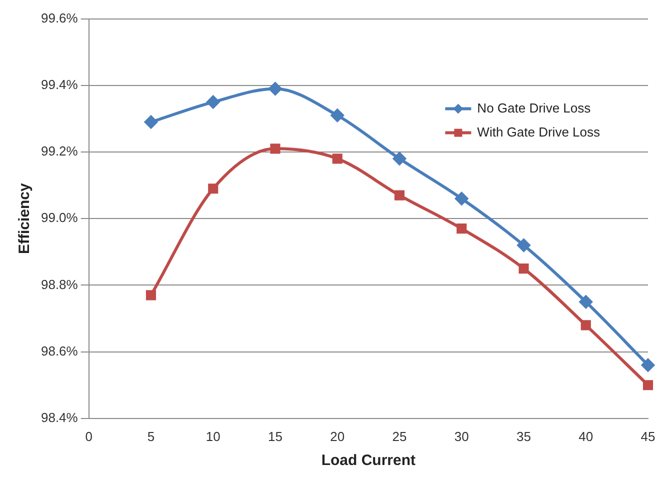  I want to click on x-tick-label: 30, so click(461, 436).